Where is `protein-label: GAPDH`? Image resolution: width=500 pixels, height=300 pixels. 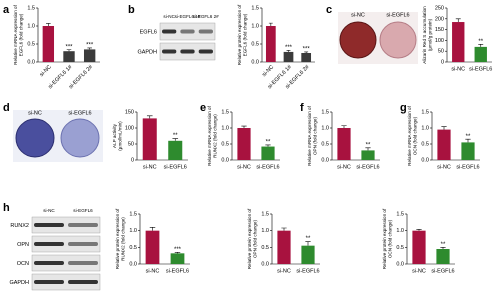 protein-label: GAPDH is located at coordinates (19, 283).